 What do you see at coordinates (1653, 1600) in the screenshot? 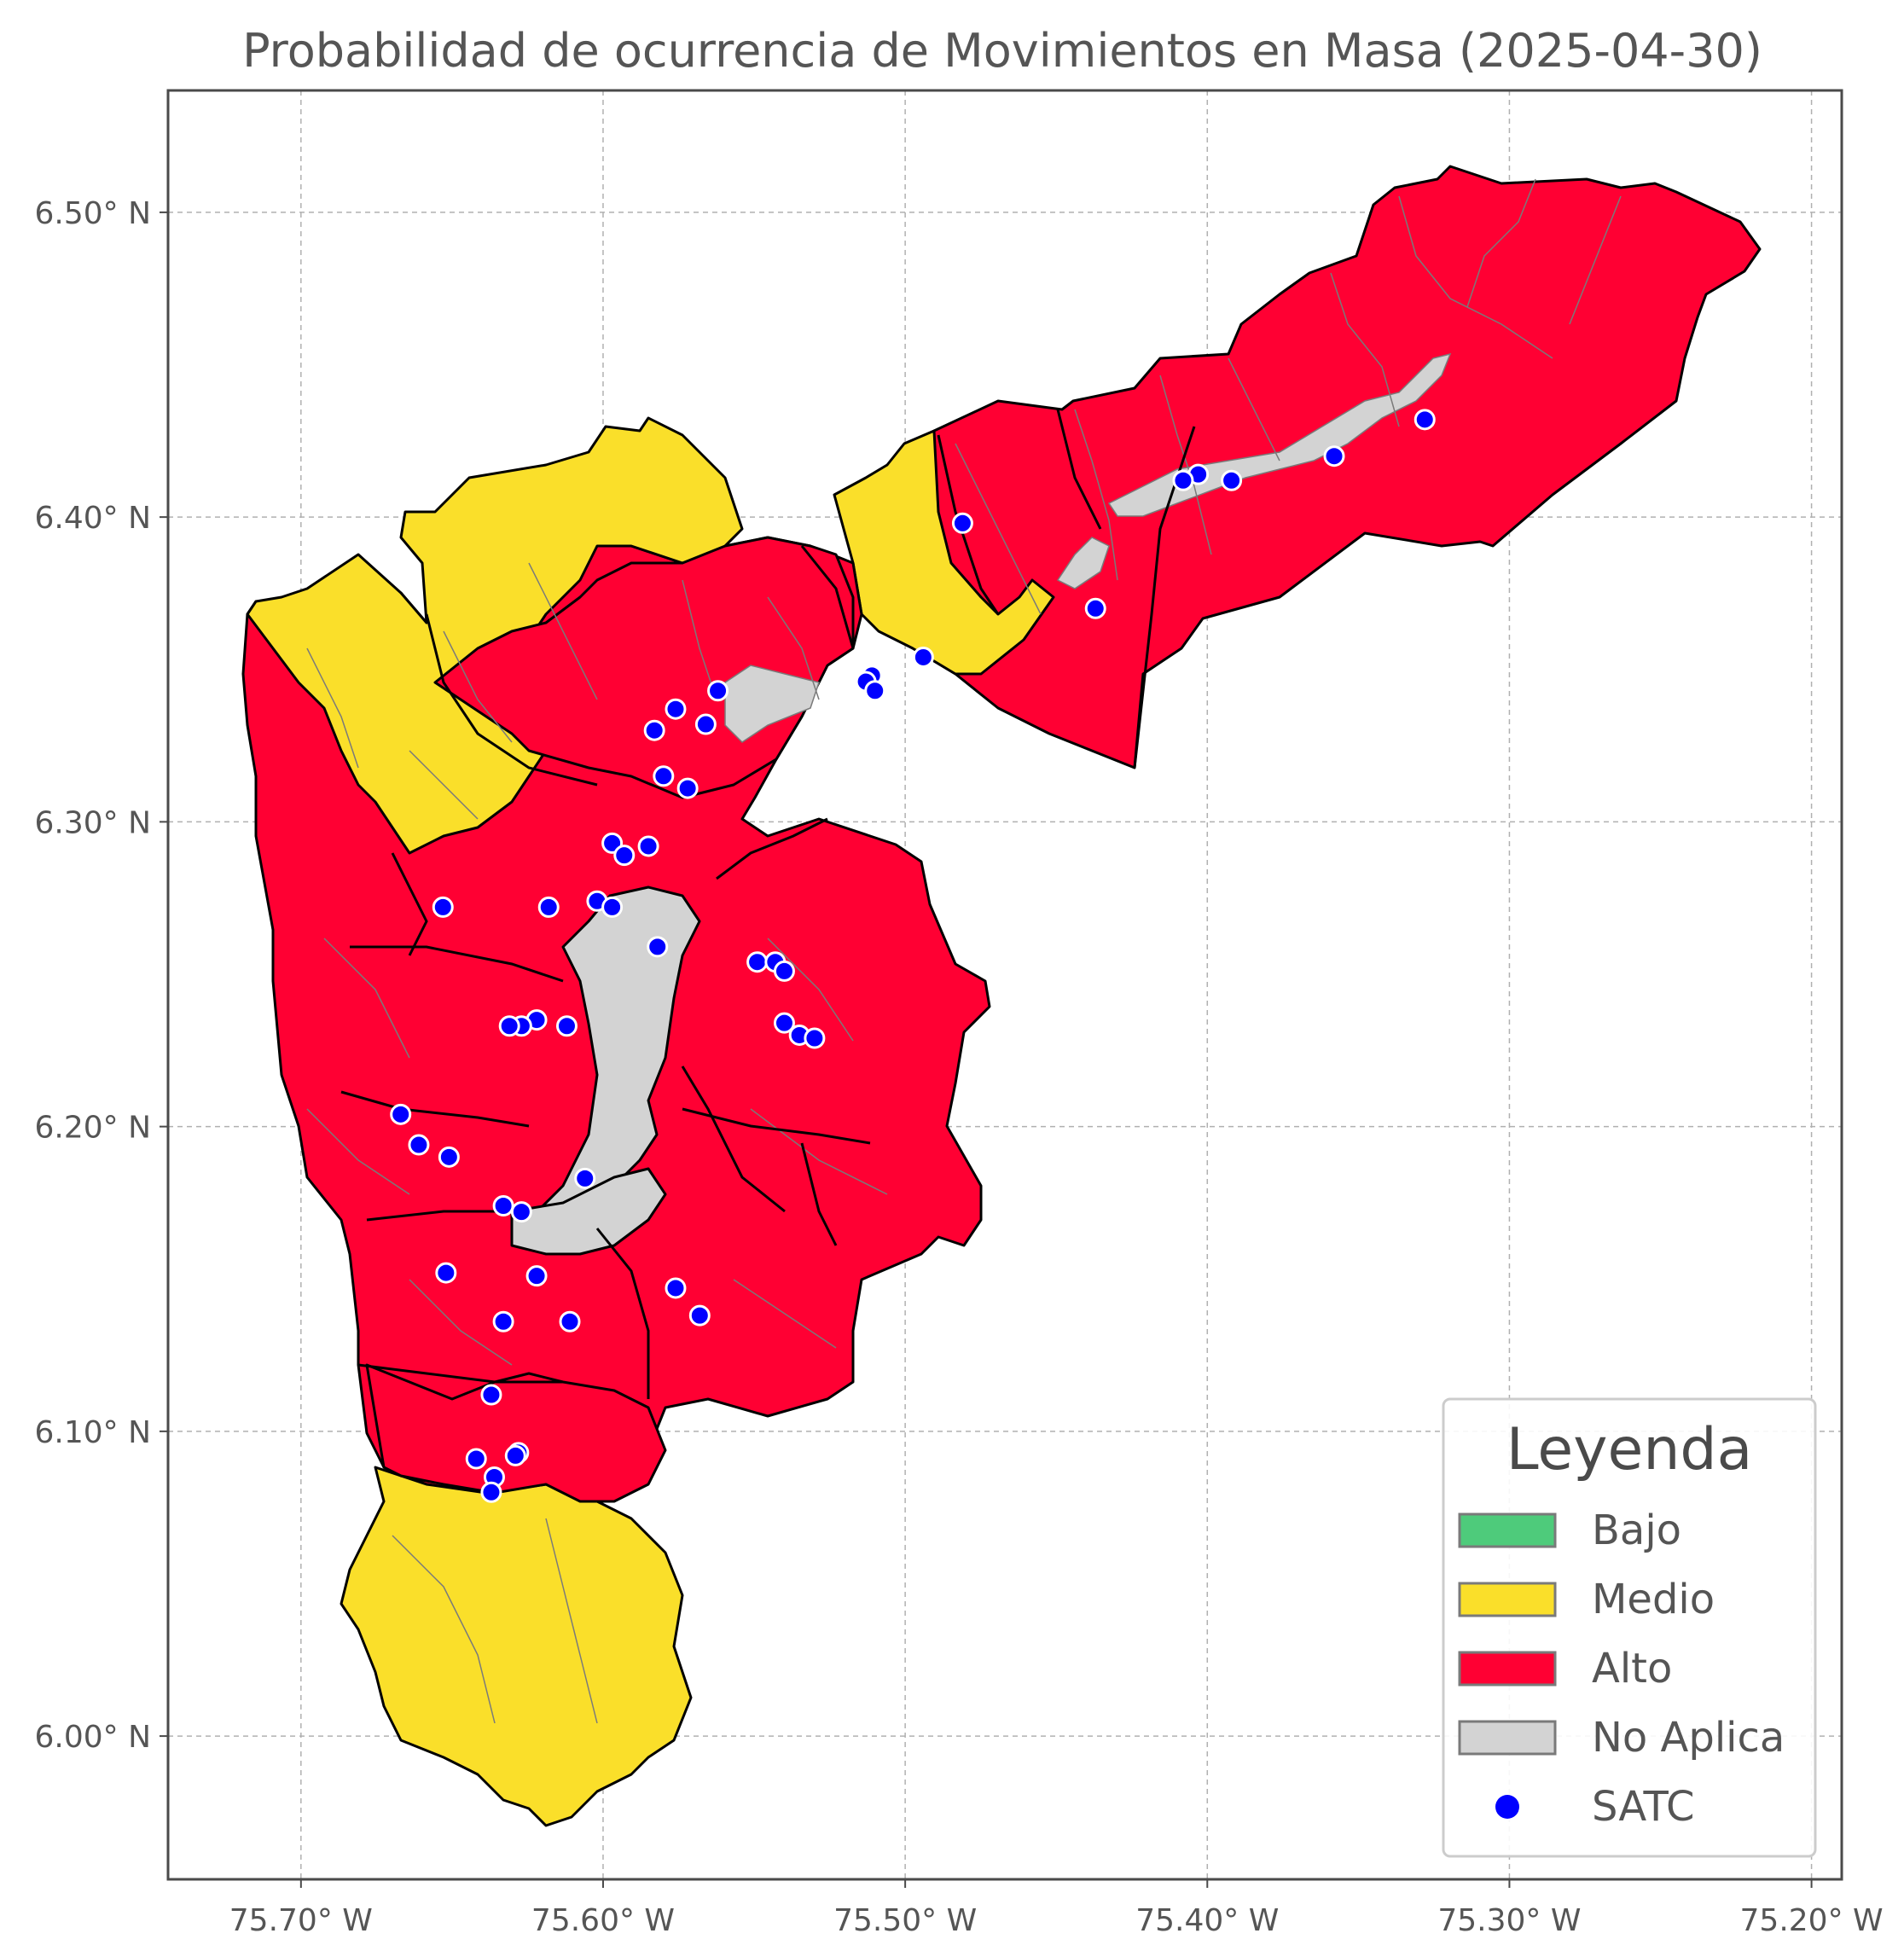
I see `legend-label-medio: Medio` at bounding box center [1653, 1600].